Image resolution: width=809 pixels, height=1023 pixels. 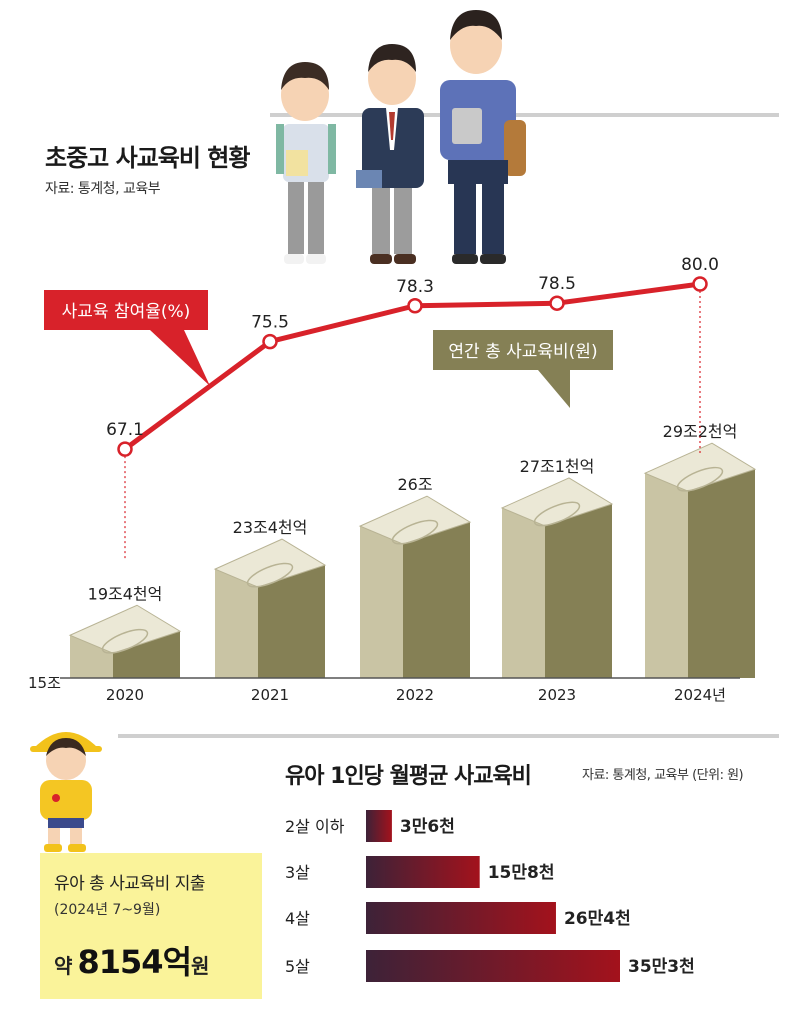 I want to click on student-illustration-large, so click(x=483, y=137).